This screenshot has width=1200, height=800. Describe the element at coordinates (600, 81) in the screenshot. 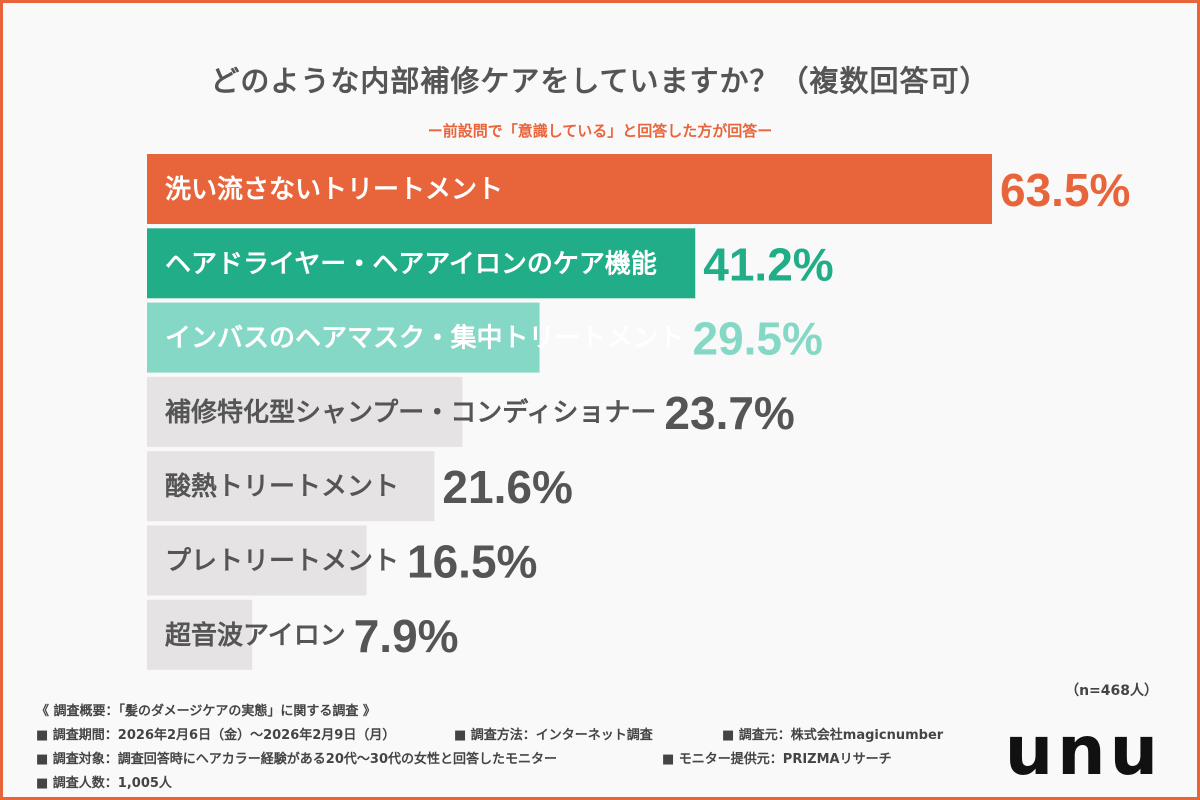

I see `chart-title: どのような内部補修ケアをしていますか？（複数回答可）` at that location.